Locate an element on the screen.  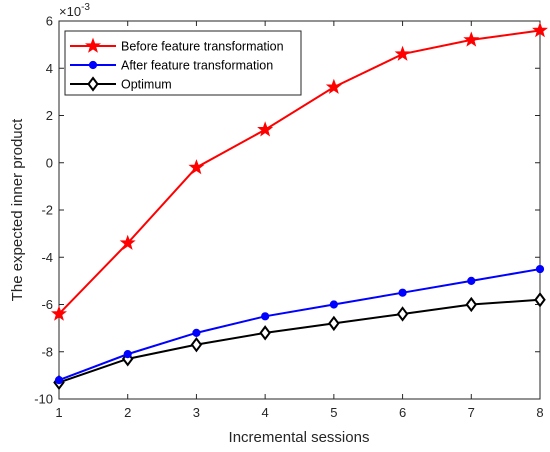
y-tick-label: 4 is located at coordinates (49, 68).